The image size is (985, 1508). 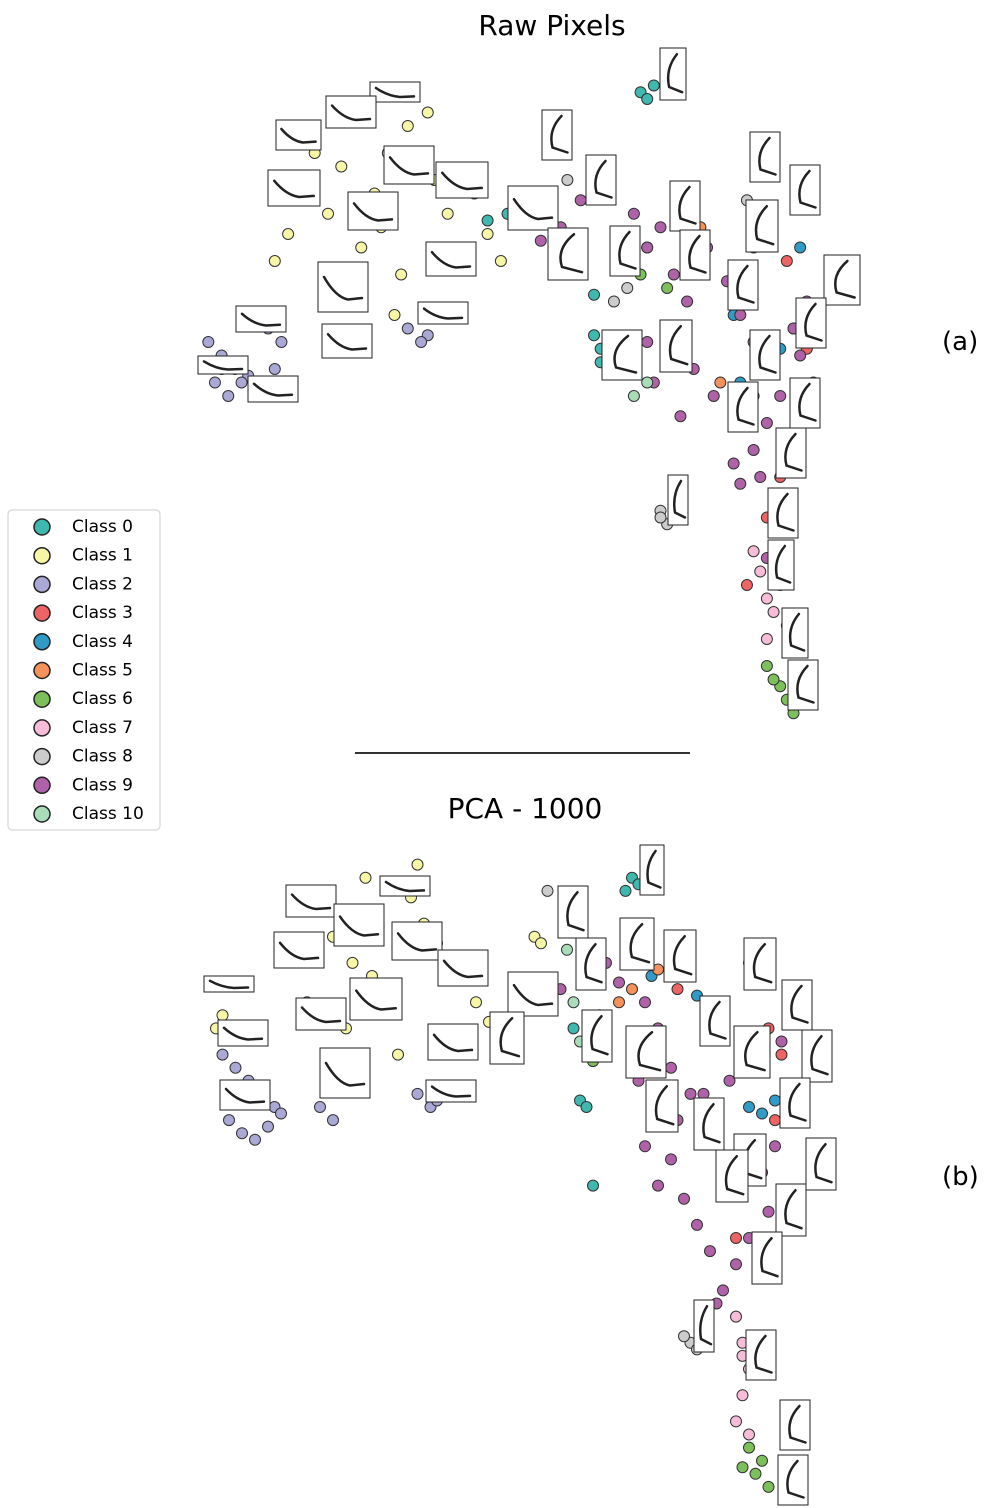 What do you see at coordinates (960, 1177) in the screenshot?
I see `panel-label: (b)` at bounding box center [960, 1177].